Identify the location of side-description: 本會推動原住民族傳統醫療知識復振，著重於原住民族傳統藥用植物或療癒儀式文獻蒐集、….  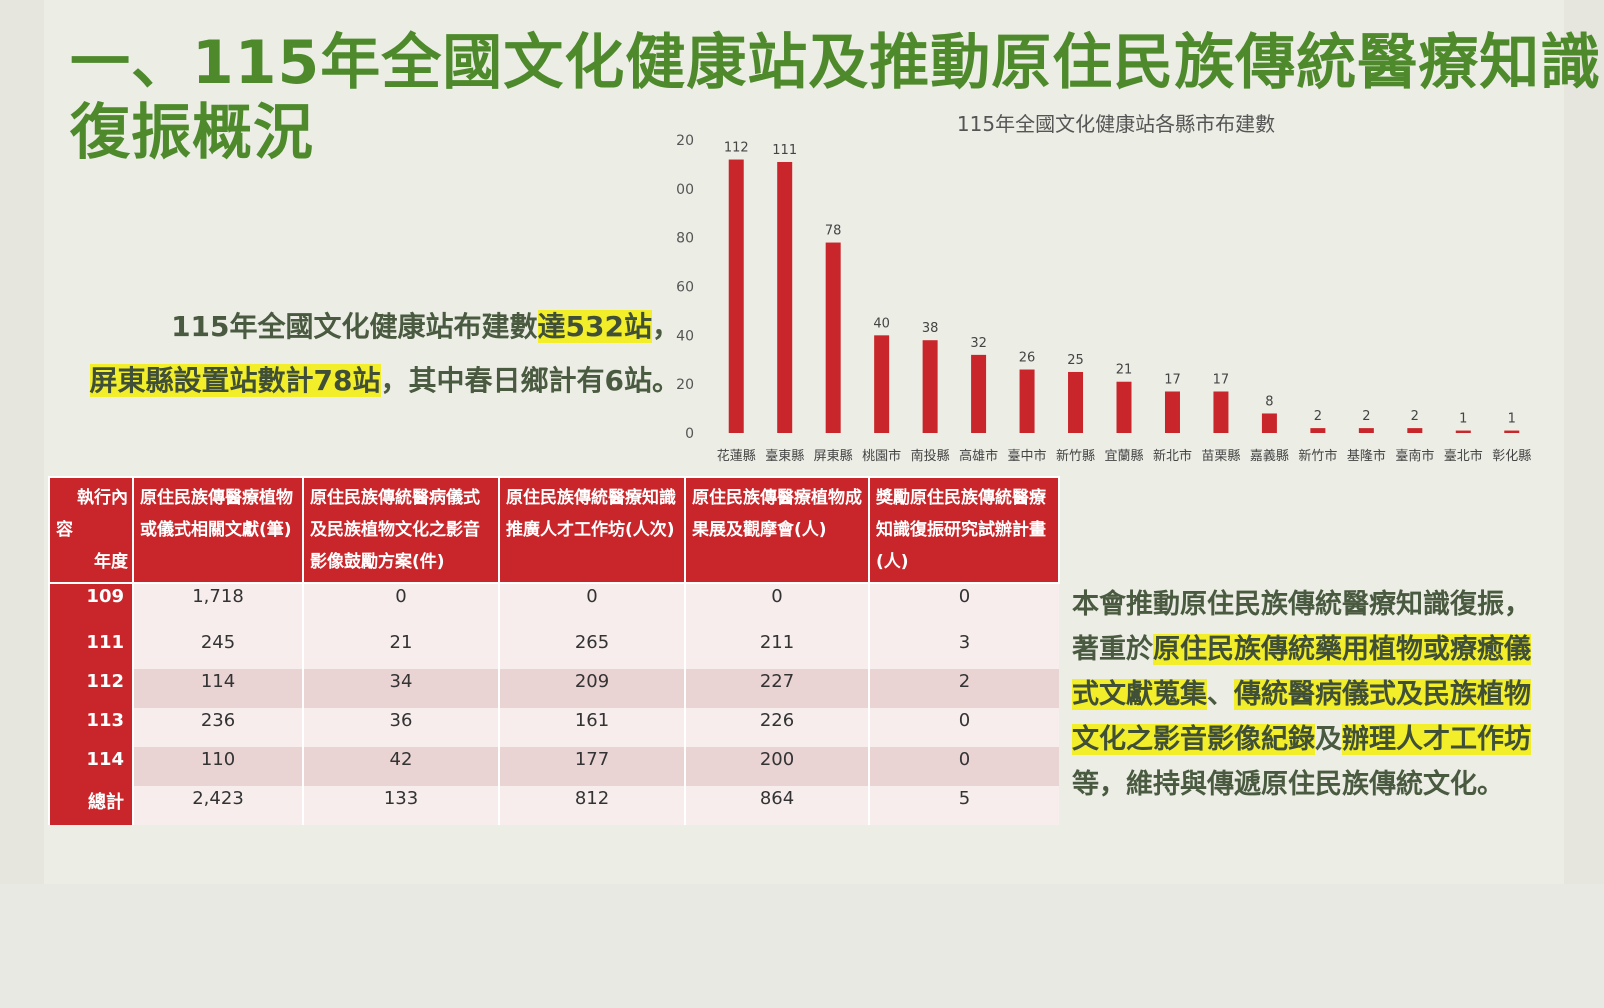
(1307, 694).